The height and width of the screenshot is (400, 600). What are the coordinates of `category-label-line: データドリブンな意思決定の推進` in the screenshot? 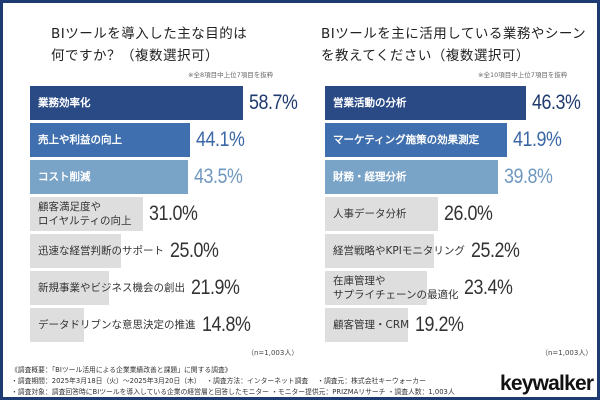 It's located at (117, 325).